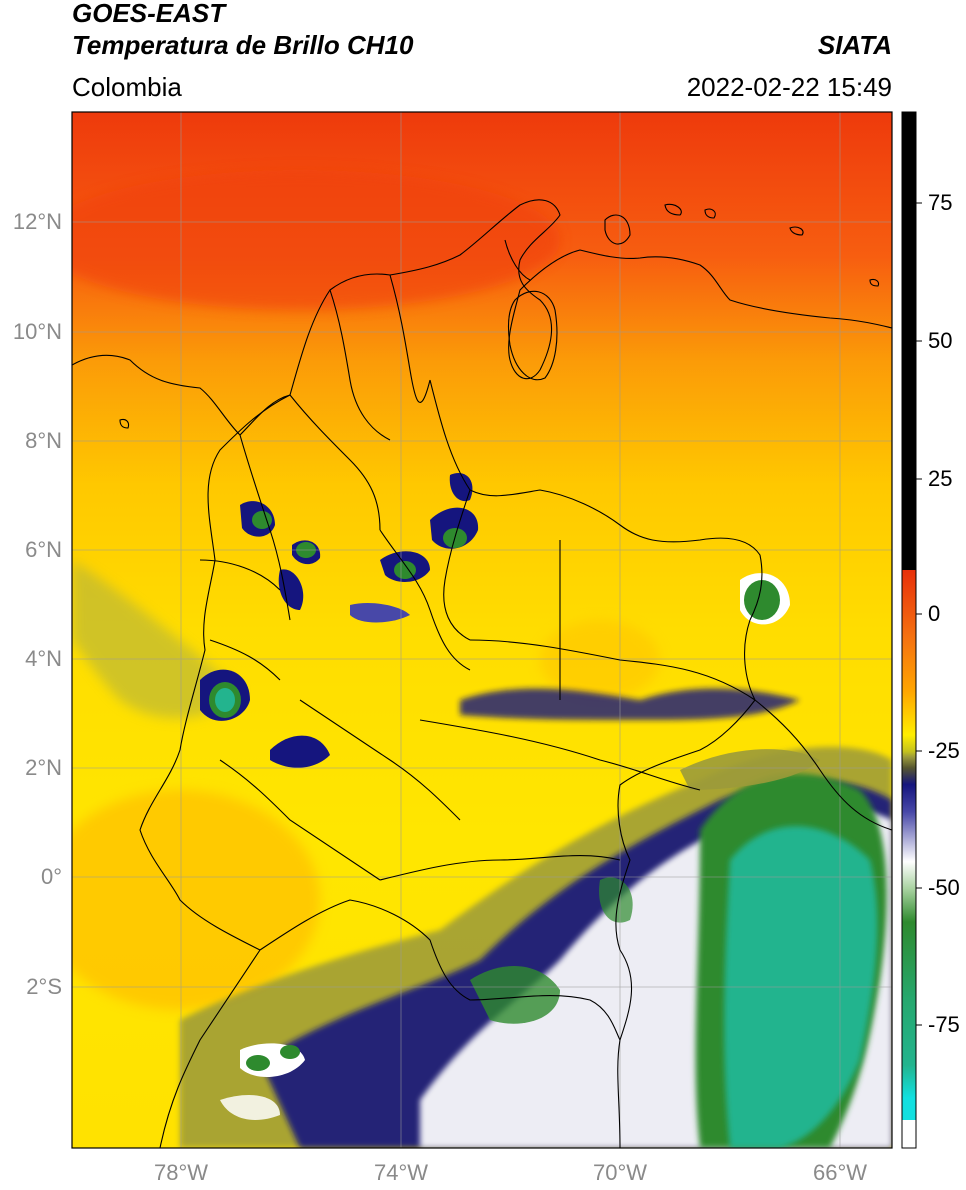  Describe the element at coordinates (620, 1172) in the screenshot. I see `lon-label-70w: 70°W` at that location.